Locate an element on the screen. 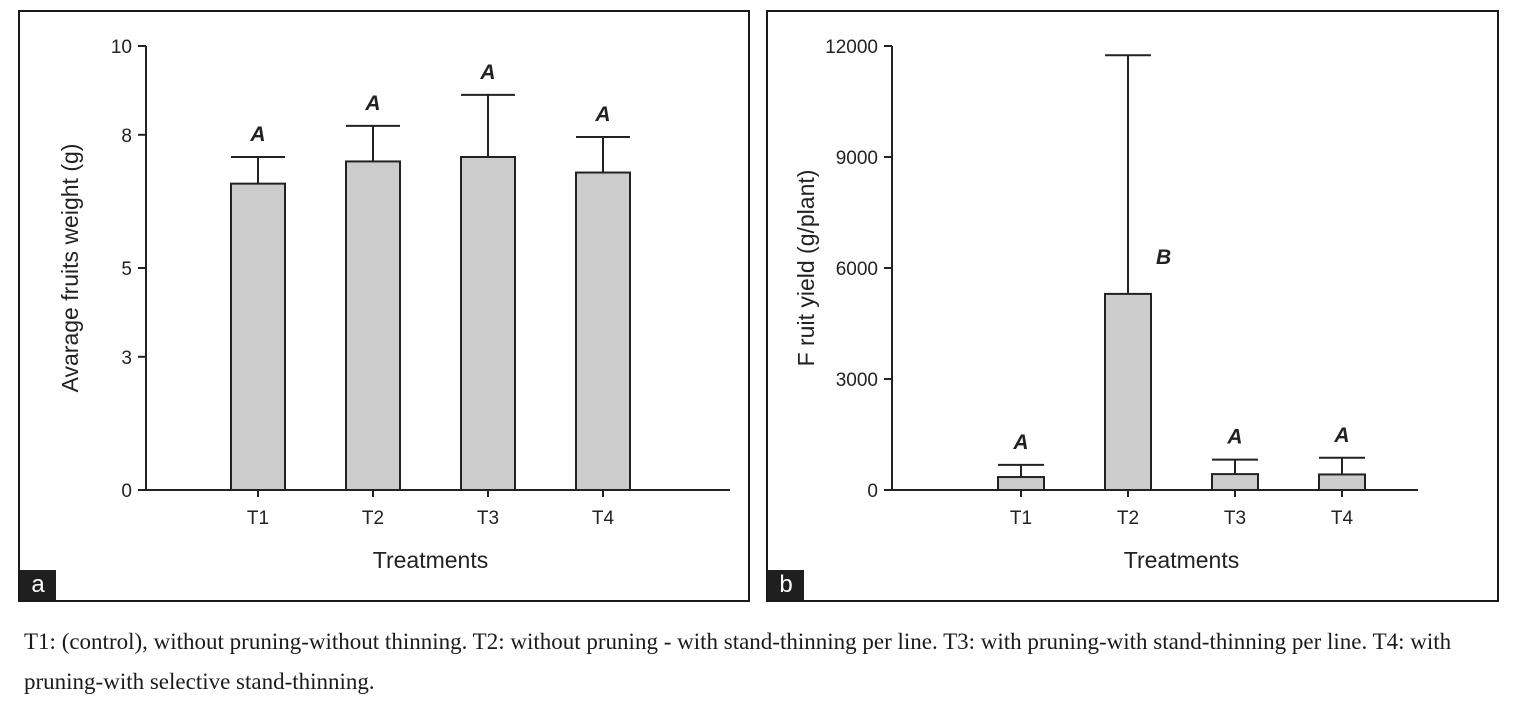  y-tick-label: 3 is located at coordinates (126, 358).